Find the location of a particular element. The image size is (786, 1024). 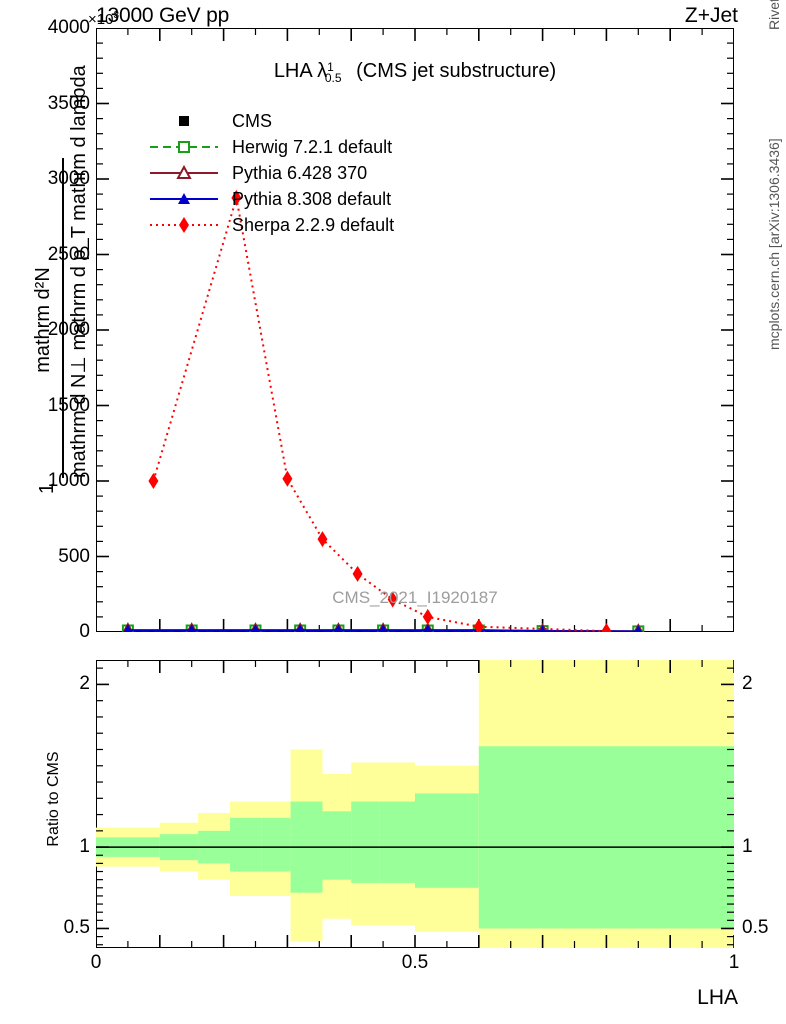

y-axis-fraction-bar is located at coordinates (63, 318).